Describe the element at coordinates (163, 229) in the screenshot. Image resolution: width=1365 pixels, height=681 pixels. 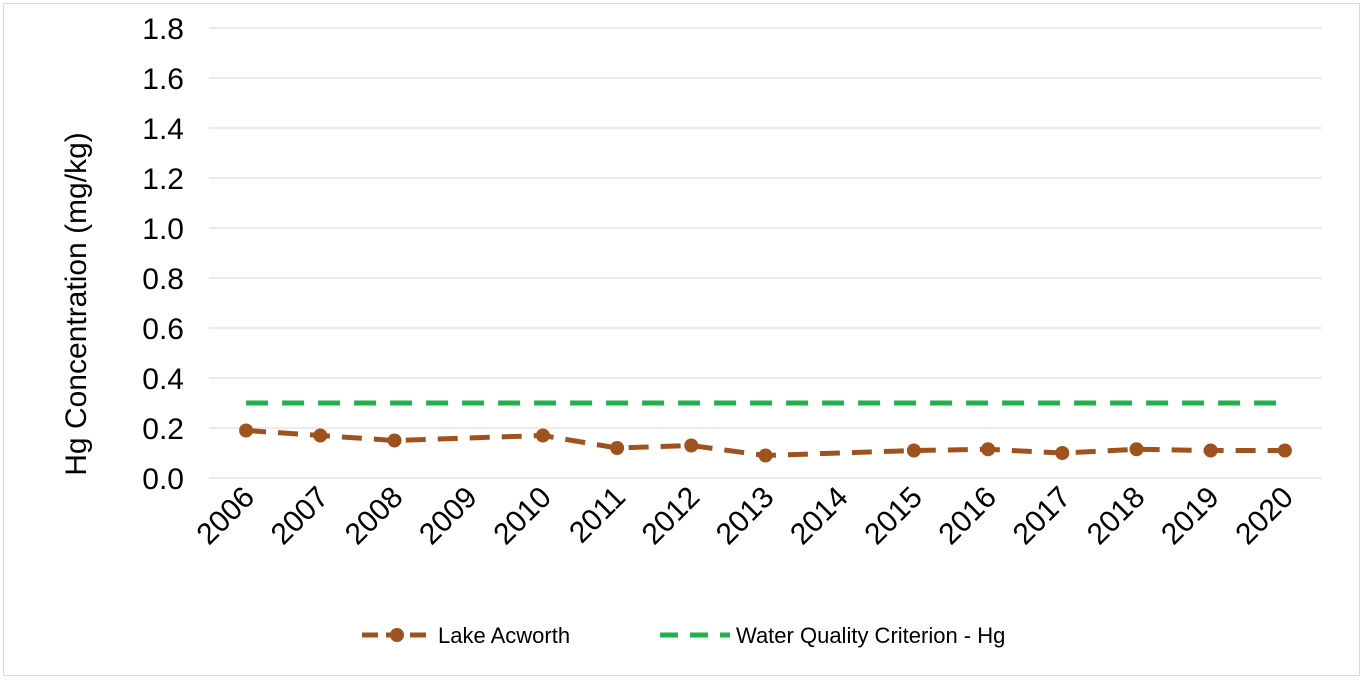
I see `y-tick-label: 1.0` at that location.